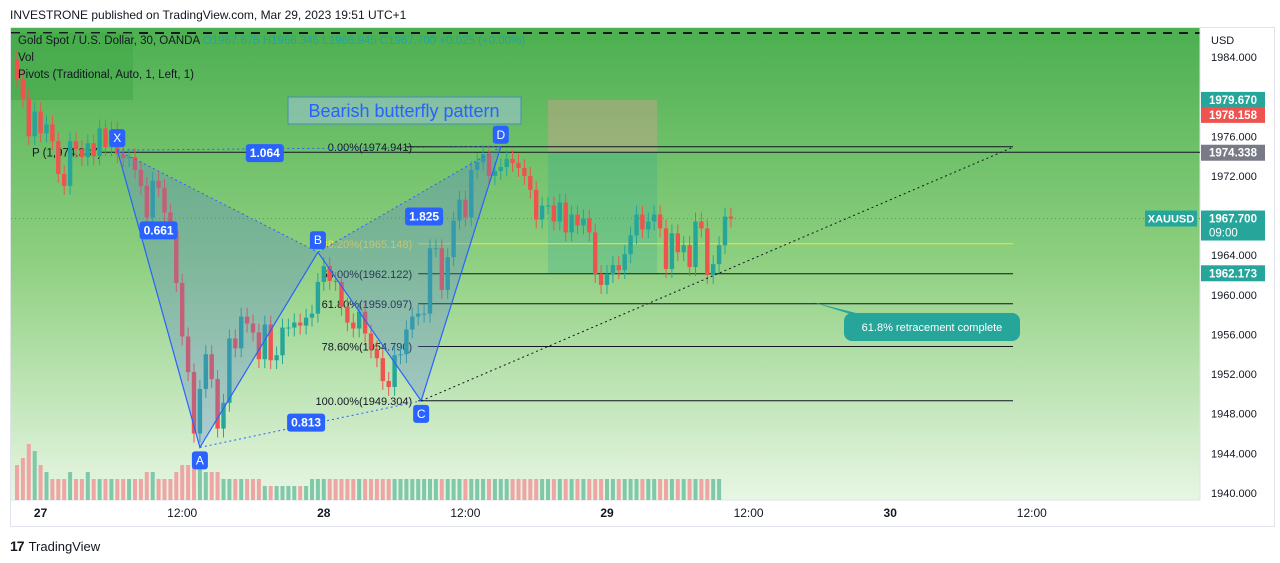  Describe the element at coordinates (1222, 41) in the screenshot. I see `currency-label: USD` at that location.